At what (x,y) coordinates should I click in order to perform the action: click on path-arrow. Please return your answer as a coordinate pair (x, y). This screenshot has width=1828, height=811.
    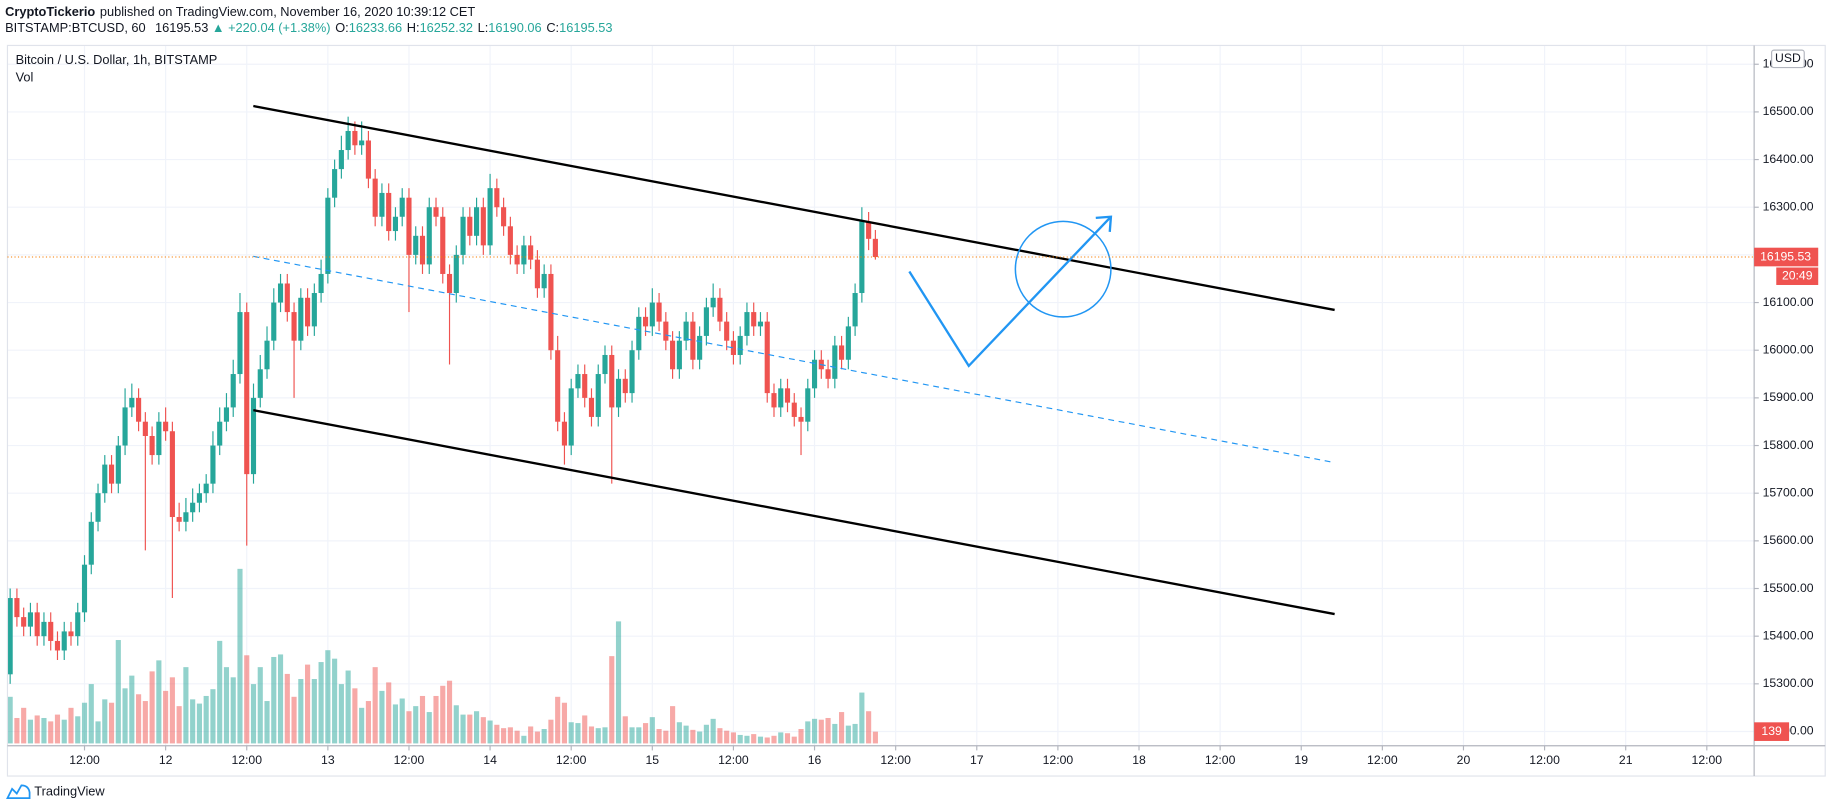
    Looking at the image, I should click on (1009, 292).